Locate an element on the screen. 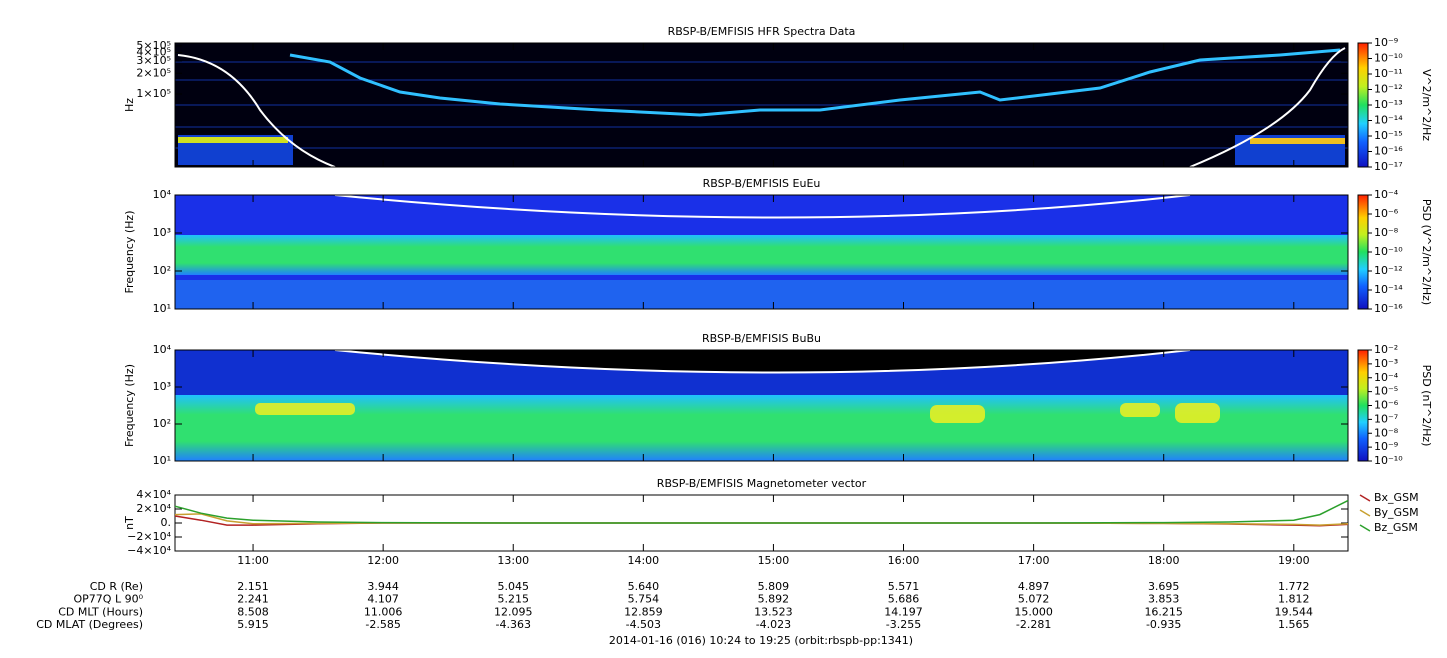  legend-label: By_GSM is located at coordinates (1396, 512).